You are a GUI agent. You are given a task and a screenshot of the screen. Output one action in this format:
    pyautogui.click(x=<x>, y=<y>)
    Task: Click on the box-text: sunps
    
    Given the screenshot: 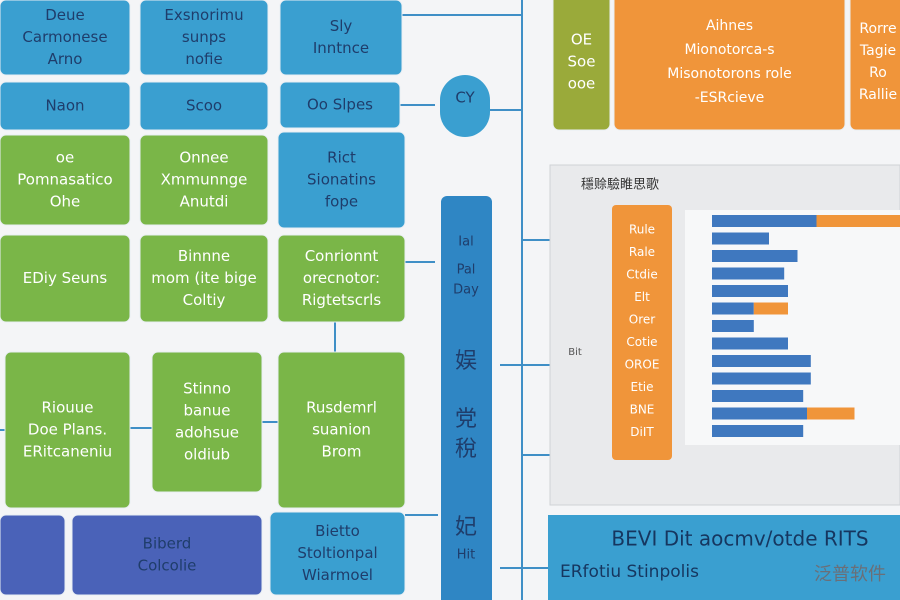 What is the action you would take?
    pyautogui.click(x=204, y=37)
    